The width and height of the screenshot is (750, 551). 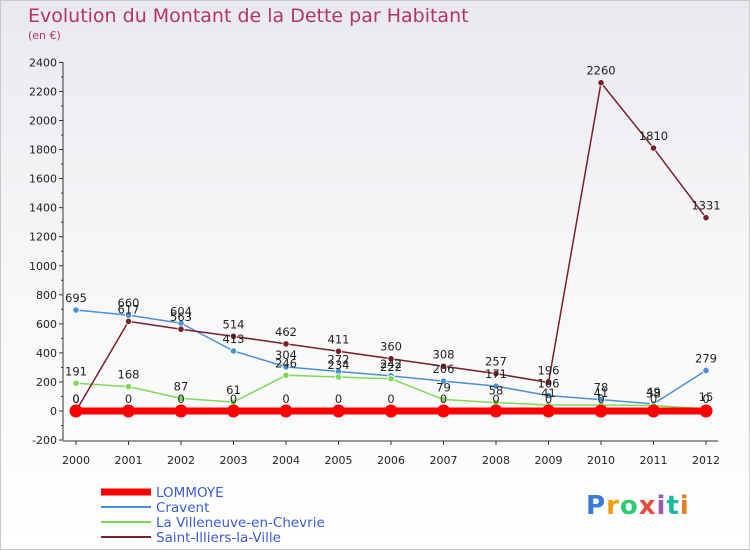 What do you see at coordinates (181, 317) in the screenshot?
I see `data-label-3: 563` at bounding box center [181, 317].